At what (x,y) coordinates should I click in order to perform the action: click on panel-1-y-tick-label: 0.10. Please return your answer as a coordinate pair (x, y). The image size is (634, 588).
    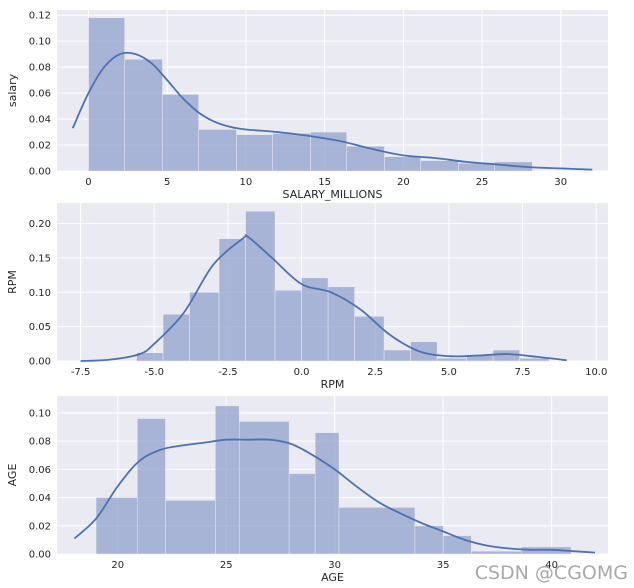
    Looking at the image, I should click on (40, 42).